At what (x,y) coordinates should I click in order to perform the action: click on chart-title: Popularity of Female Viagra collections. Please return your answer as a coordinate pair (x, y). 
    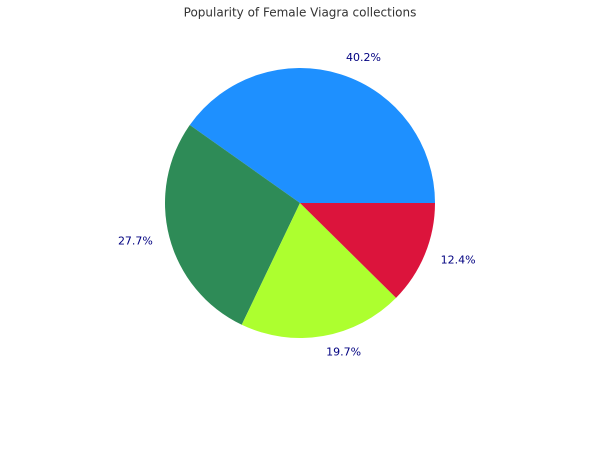
    Looking at the image, I should click on (300, 13).